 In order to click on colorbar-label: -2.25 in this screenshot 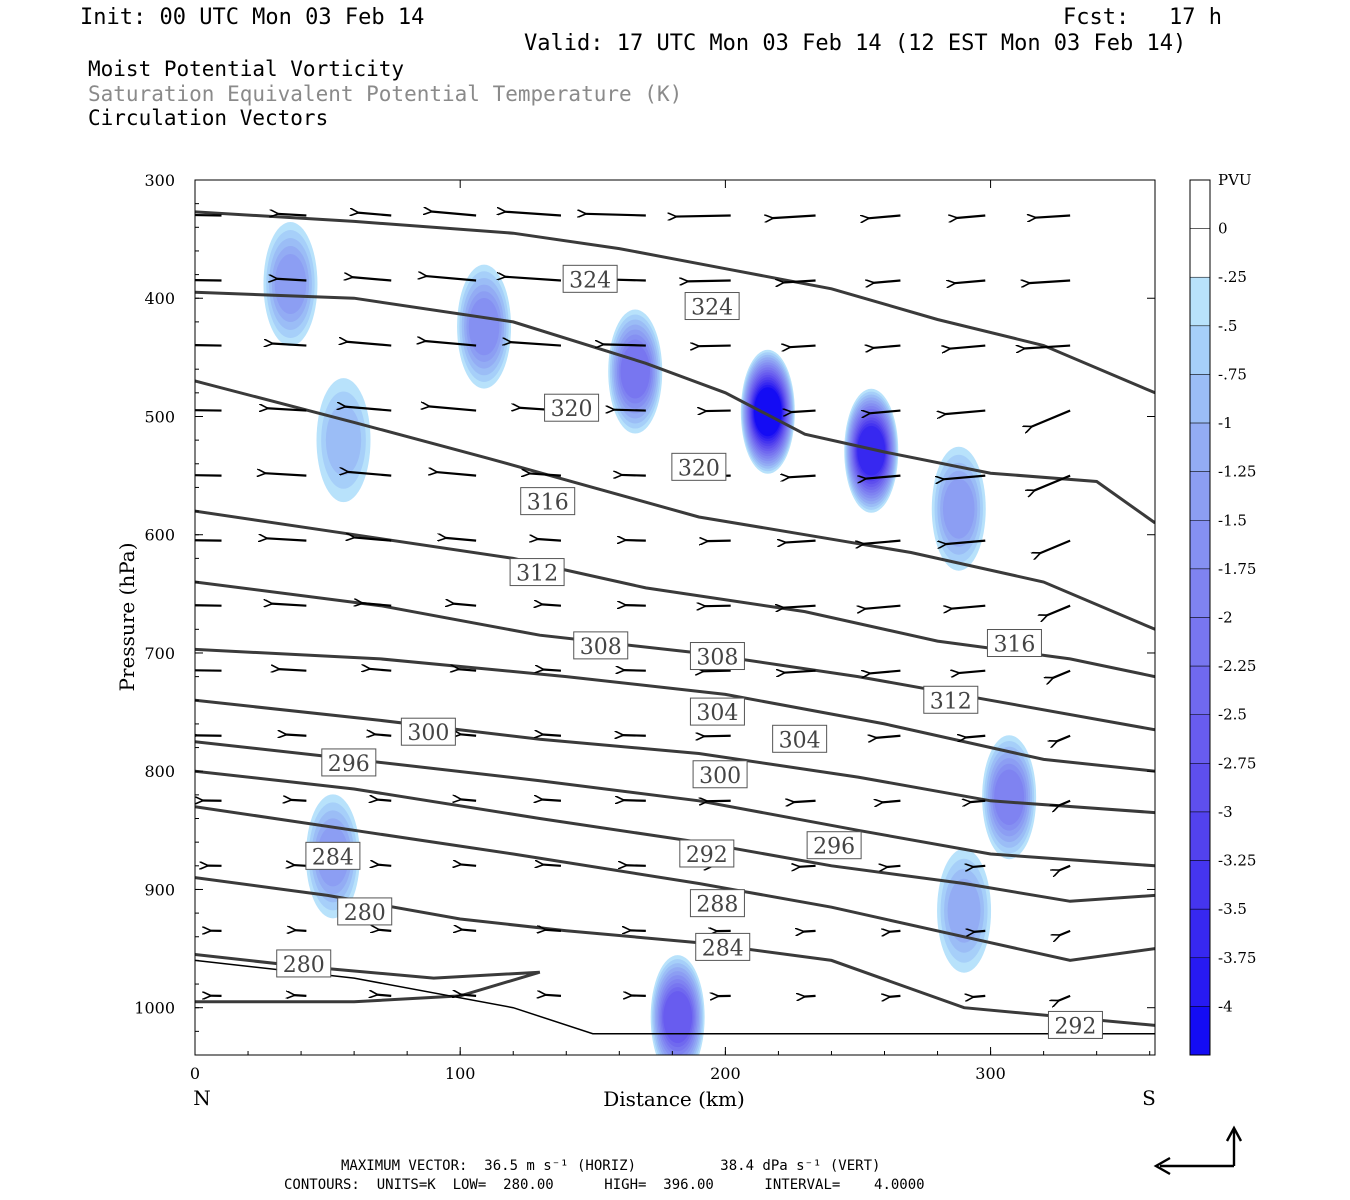, I will do `click(1237, 666)`.